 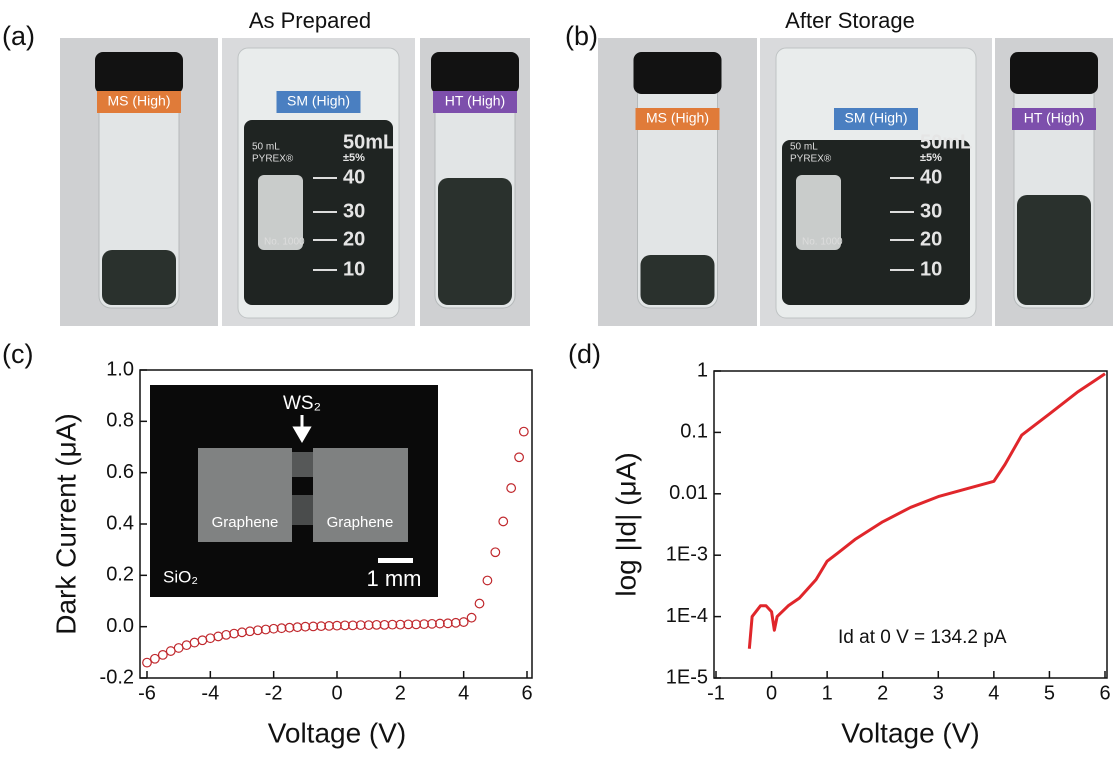 What do you see at coordinates (931, 158) in the screenshot?
I see `beaker-mark: ±5%` at bounding box center [931, 158].